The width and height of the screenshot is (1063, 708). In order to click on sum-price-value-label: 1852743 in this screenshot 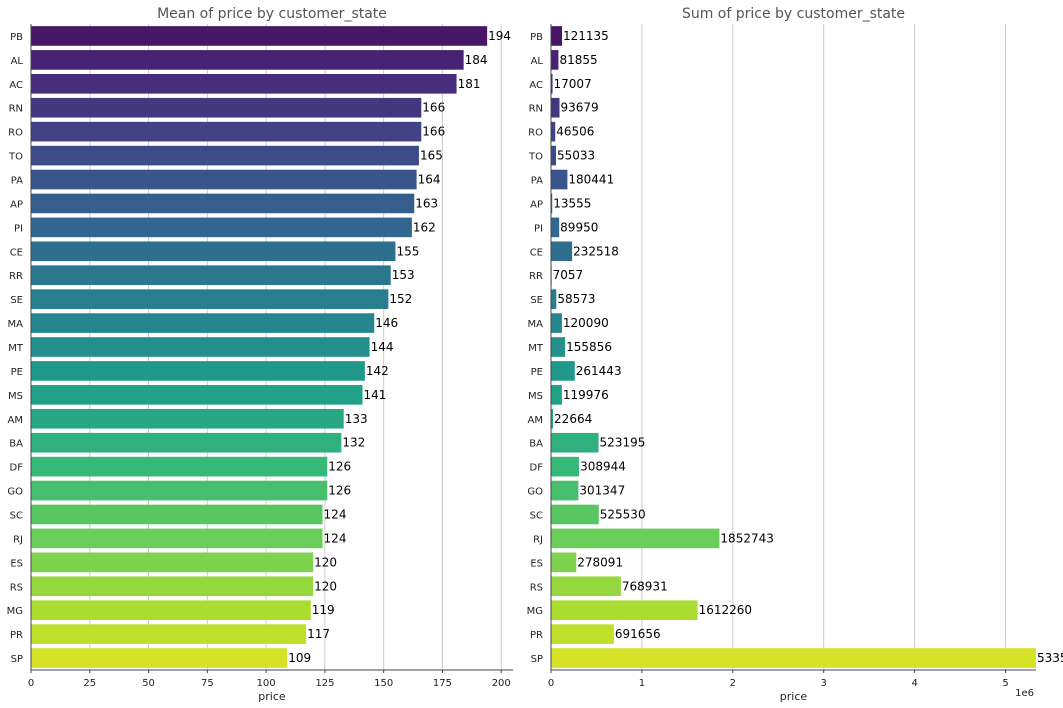, I will do `click(746, 538)`.